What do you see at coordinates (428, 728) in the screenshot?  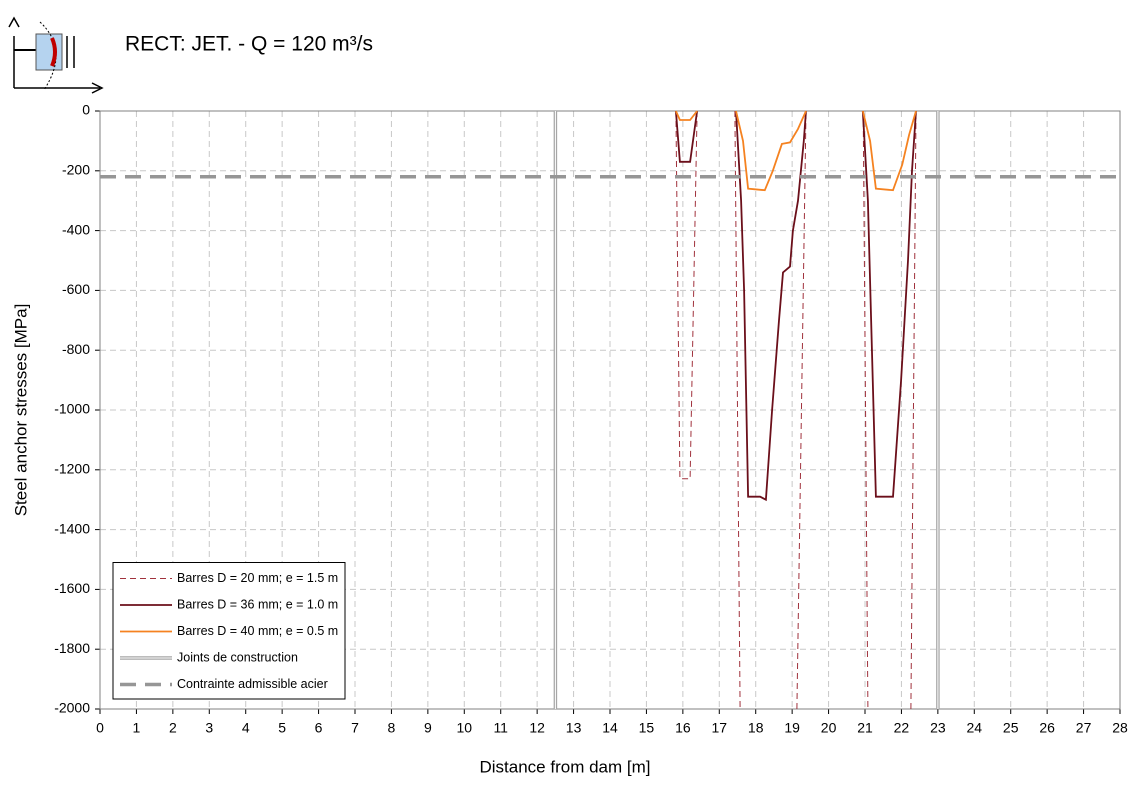 I see `x-tick-label: 9` at bounding box center [428, 728].